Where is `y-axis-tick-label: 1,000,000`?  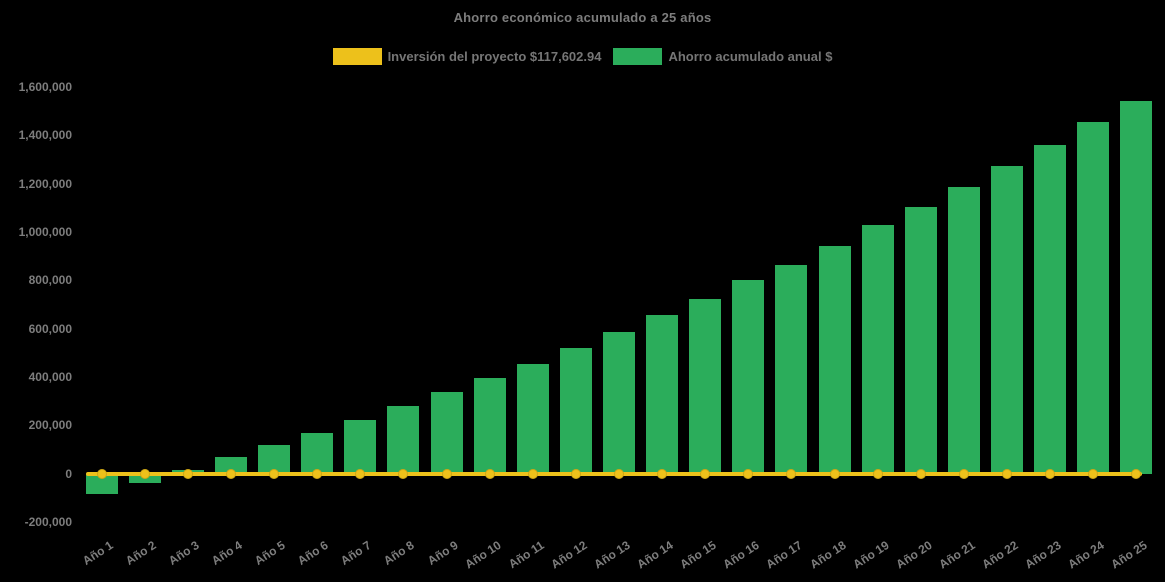
y-axis-tick-label: 1,000,000 is located at coordinates (45, 232).